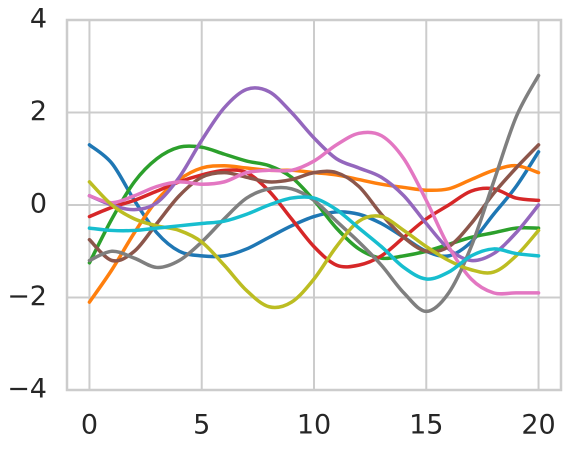 The image size is (572, 451). Describe the element at coordinates (38, 111) in the screenshot. I see `y-tick-label: 2` at that location.